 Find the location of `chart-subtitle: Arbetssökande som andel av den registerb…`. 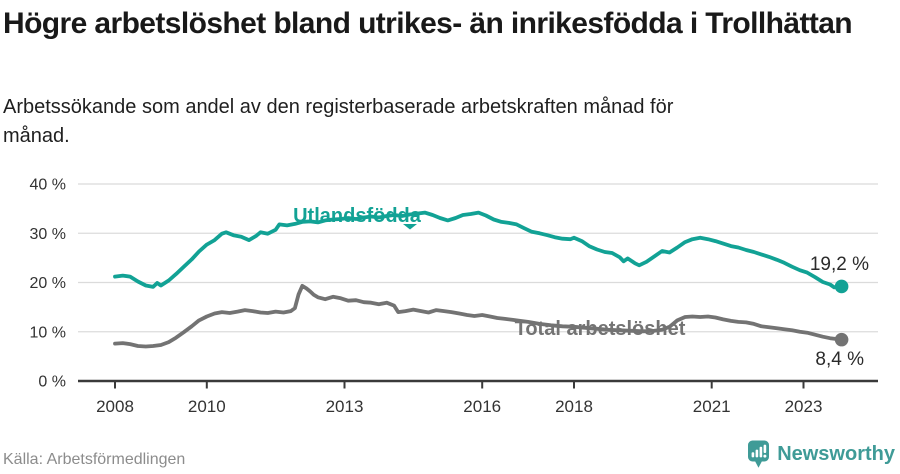

chart-subtitle: Arbetssökande som andel av den registerb… is located at coordinates (433, 122).